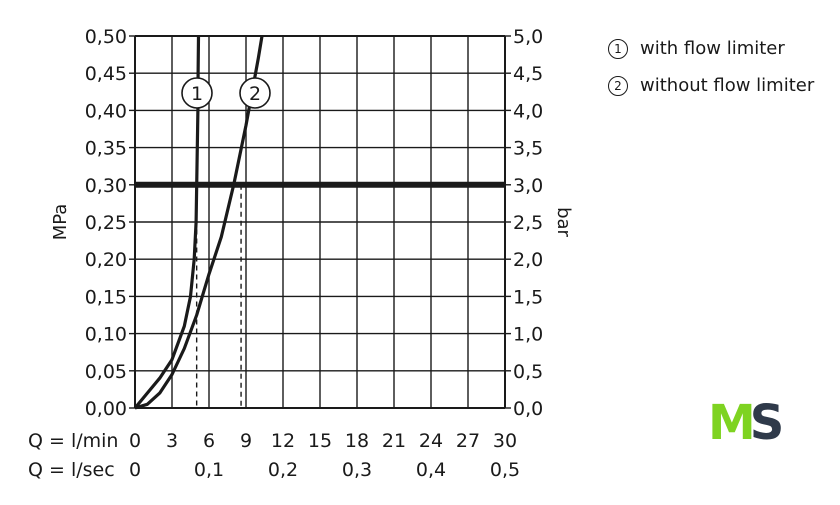 Image resolution: width=840 pixels, height=505 pixels. What do you see at coordinates (172, 441) in the screenshot?
I see `x-tick-label-lmin: 3` at bounding box center [172, 441].